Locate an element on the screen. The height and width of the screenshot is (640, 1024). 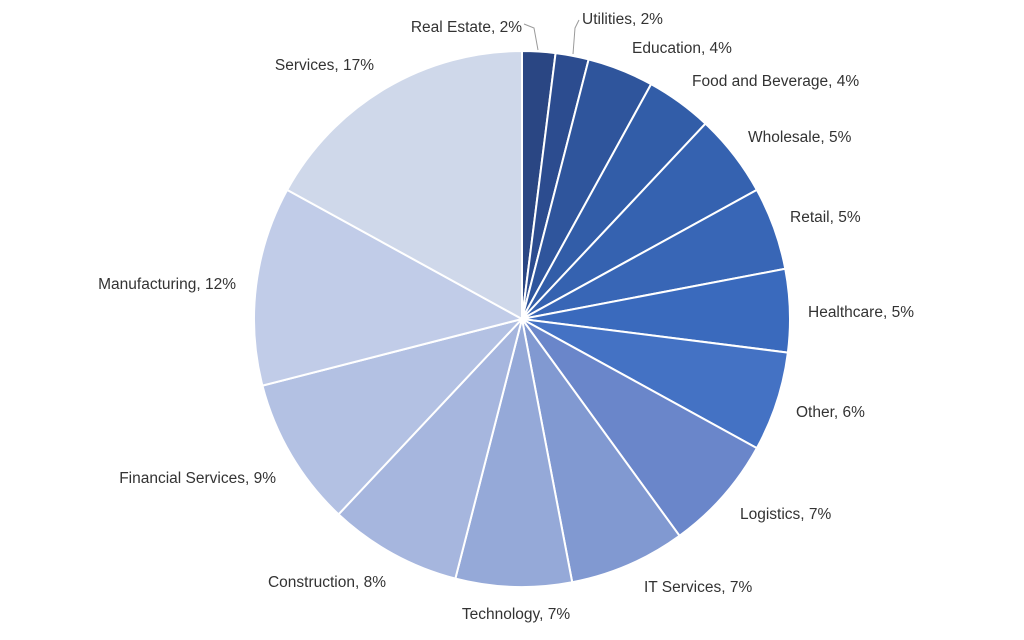
pie-label-technology: Technology, 7% is located at coordinates (516, 614).